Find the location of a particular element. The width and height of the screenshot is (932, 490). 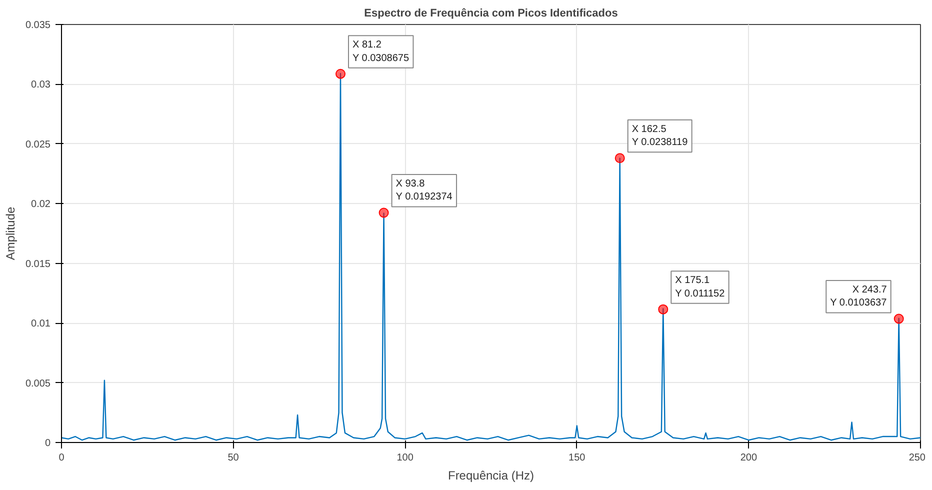

annotation: X 81.2 Y 0.0308675 is located at coordinates (381, 52).